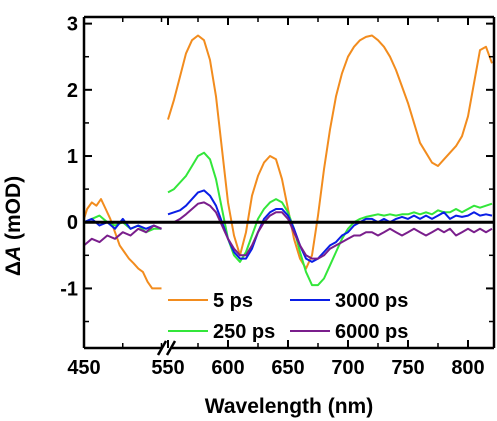 This screenshot has width=497, height=421. Describe the element at coordinates (244, 332) in the screenshot. I see `legend-label-250-ps: 250 ps` at that location.